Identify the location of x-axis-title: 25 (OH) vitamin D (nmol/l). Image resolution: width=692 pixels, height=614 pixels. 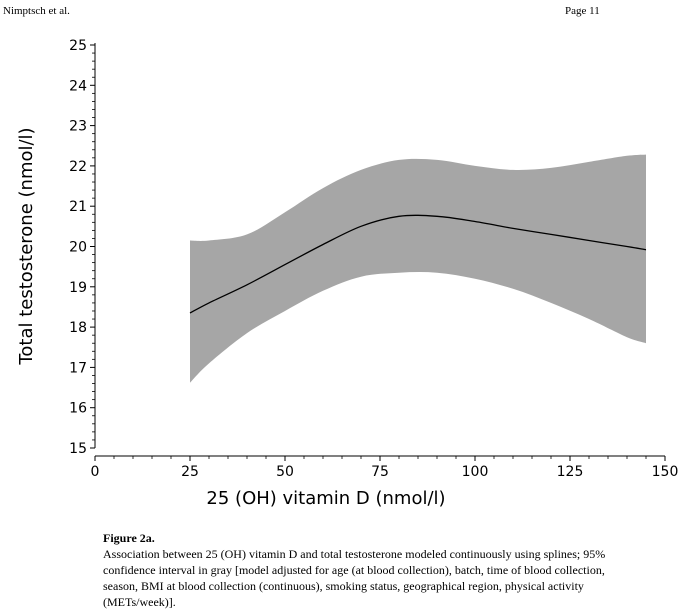
(325, 498).